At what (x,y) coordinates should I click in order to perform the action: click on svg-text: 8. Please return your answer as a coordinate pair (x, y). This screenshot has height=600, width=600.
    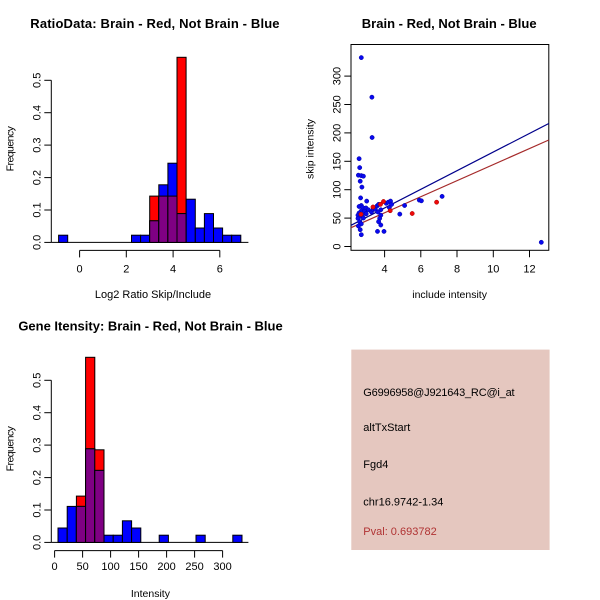
    Looking at the image, I should click on (457, 270).